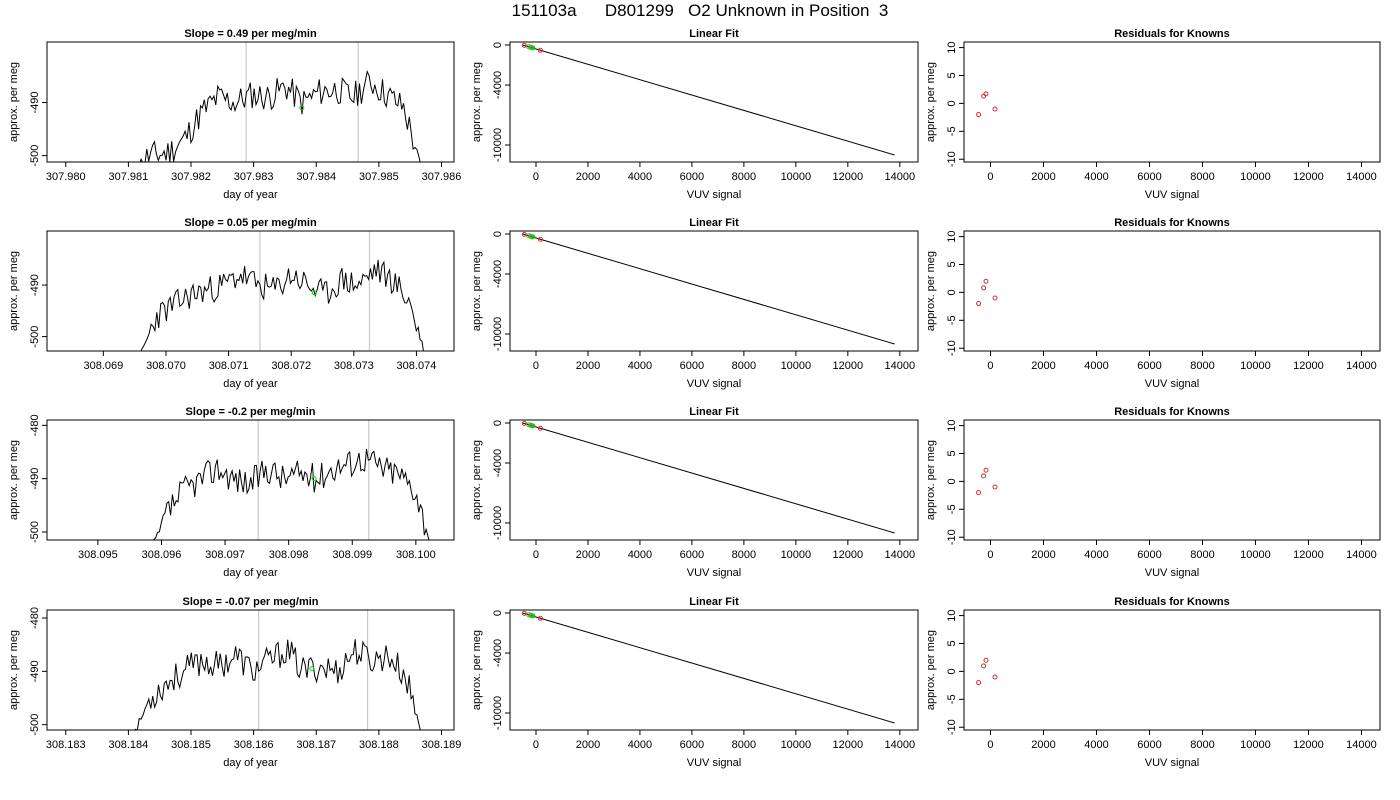  What do you see at coordinates (250, 602) in the screenshot?
I see `panel-title: Slope = -0.07 per meg/min` at bounding box center [250, 602].